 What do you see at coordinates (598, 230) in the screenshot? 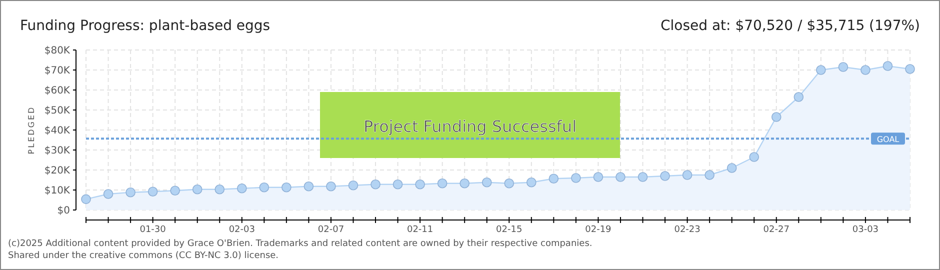
I see `x-tick-label: 02-19` at bounding box center [598, 230].